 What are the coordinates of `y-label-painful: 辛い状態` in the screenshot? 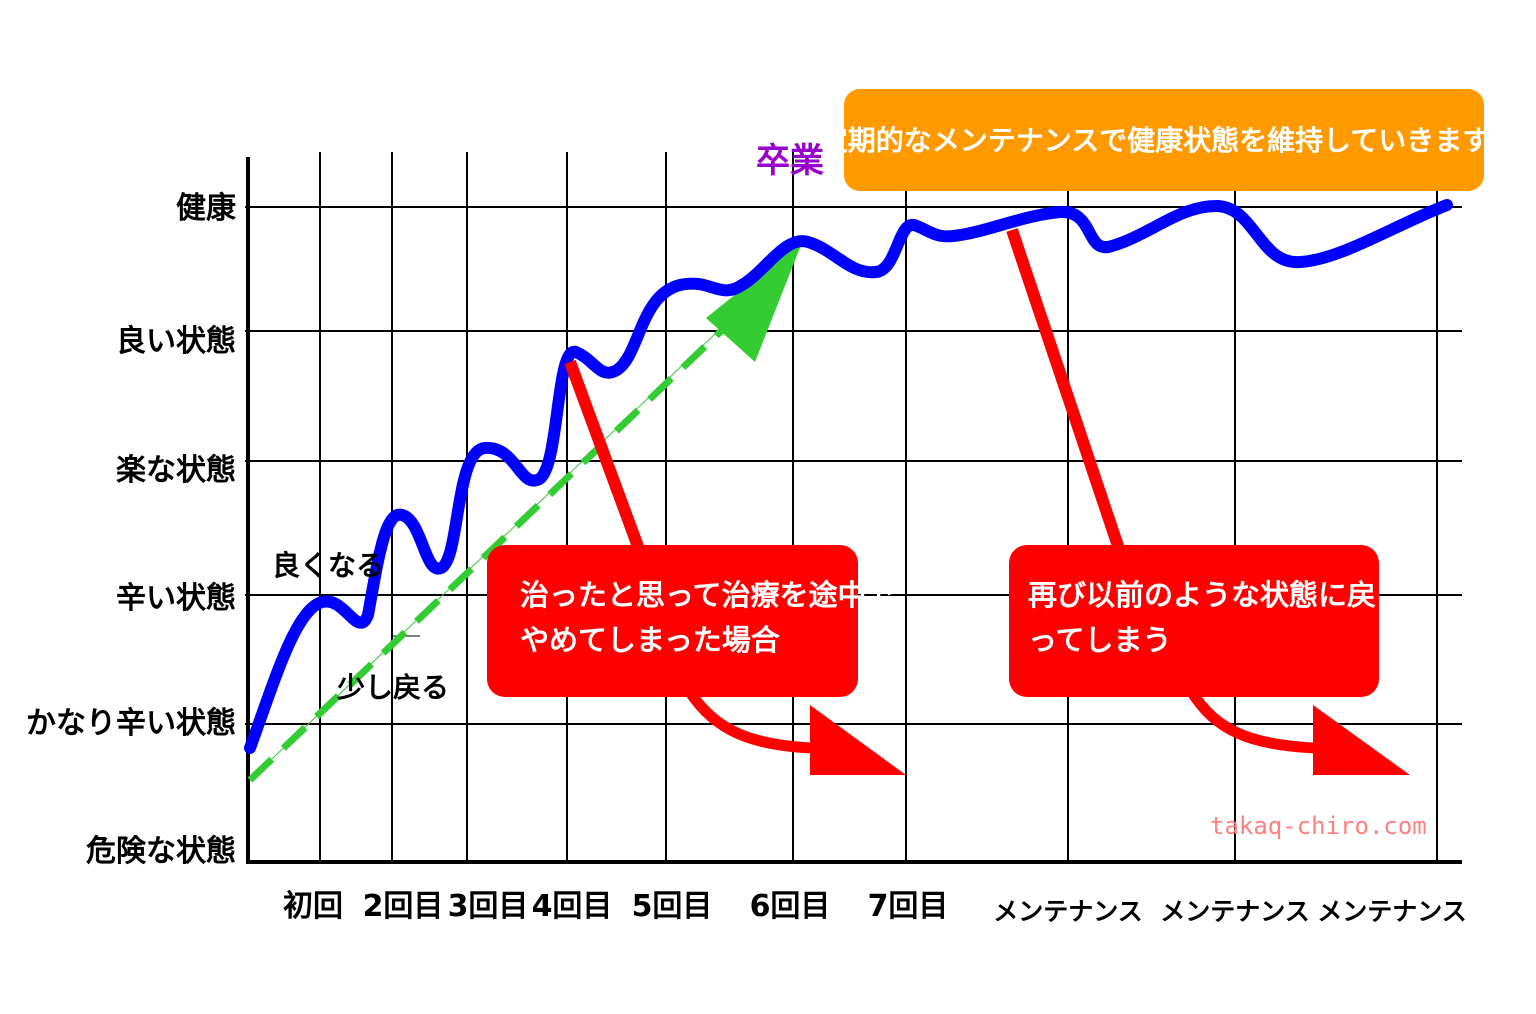 It's located at (176, 598).